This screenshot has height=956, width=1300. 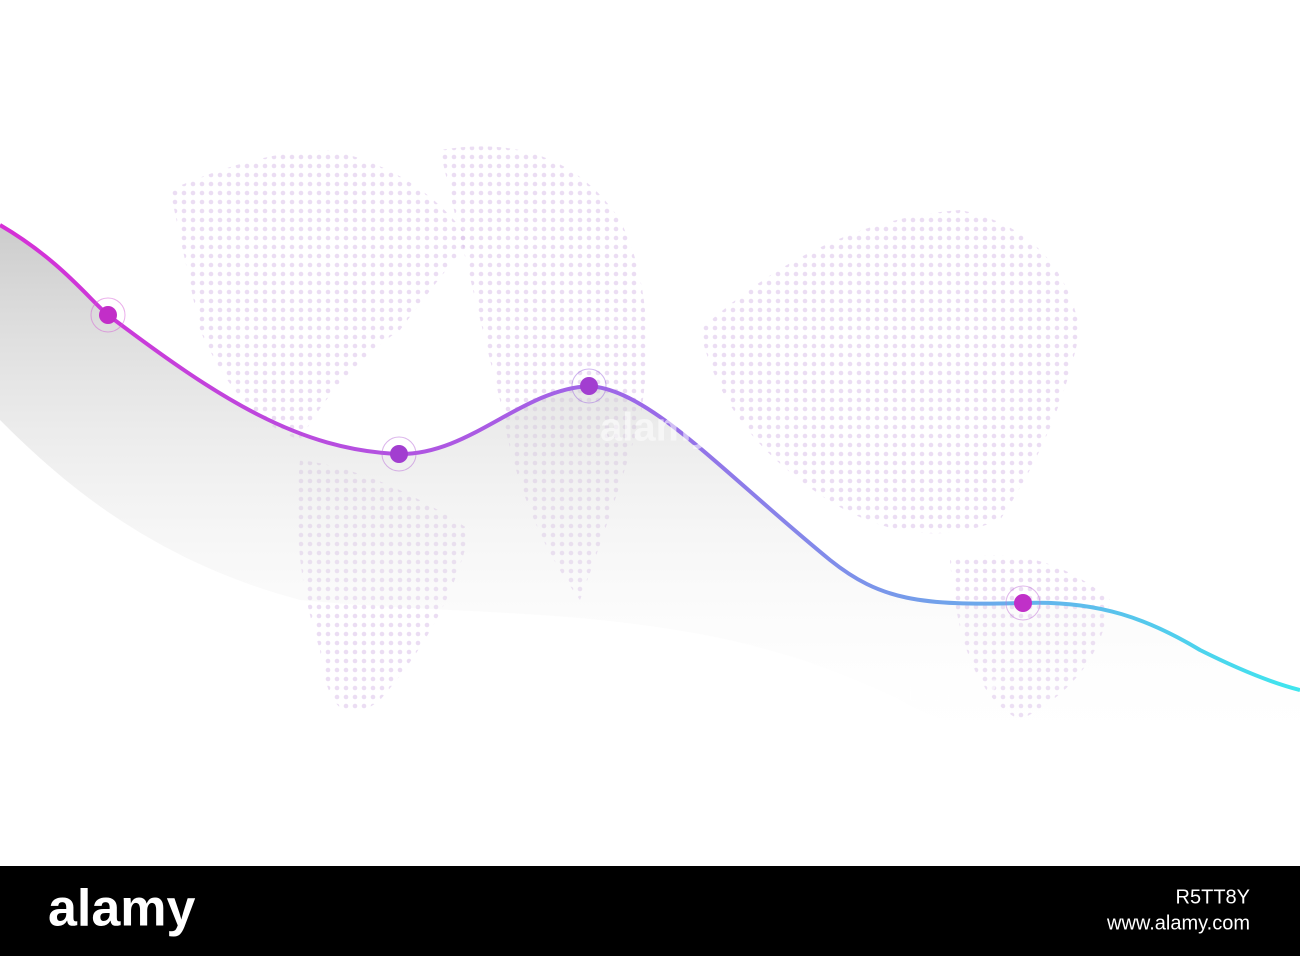 What do you see at coordinates (650, 911) in the screenshot?
I see `footer-bar` at bounding box center [650, 911].